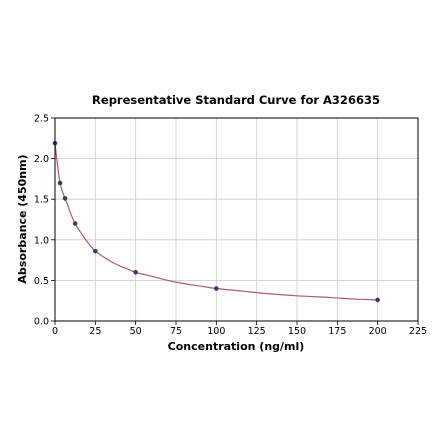 The height and width of the screenshot is (445, 440). I want to click on x-tick-label: 175, so click(337, 331).